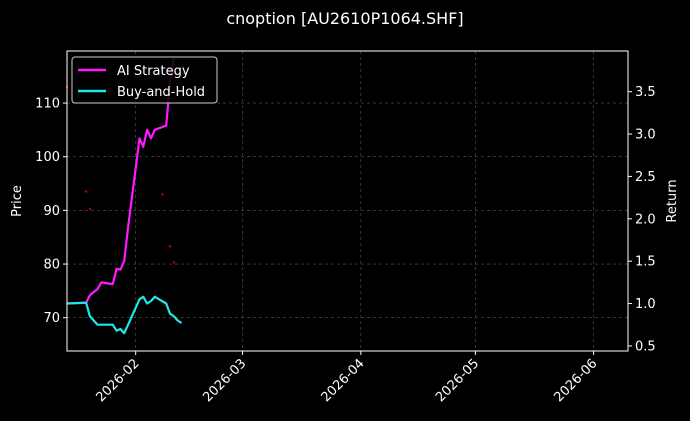  I want to click on y2-tick-label: 0.5, so click(645, 346).